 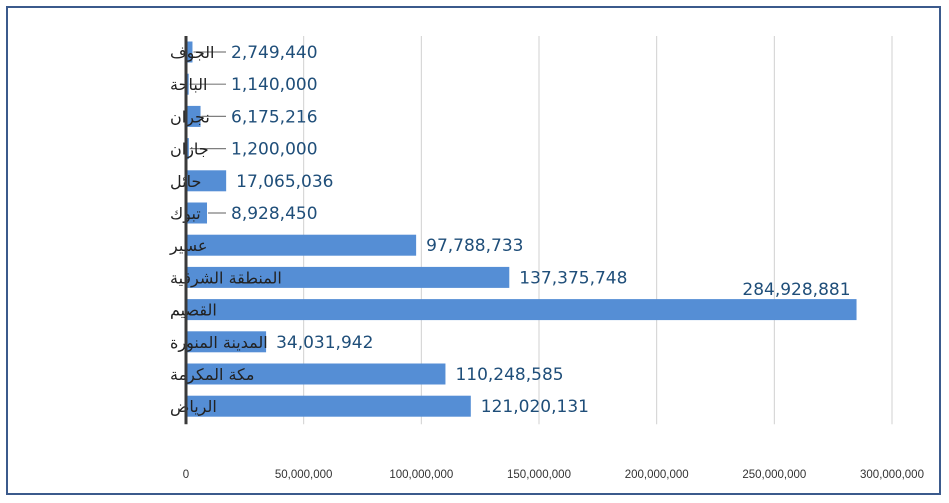 What do you see at coordinates (284, 182) in the screenshot?
I see `data-label: 17,065,036` at bounding box center [284, 182].